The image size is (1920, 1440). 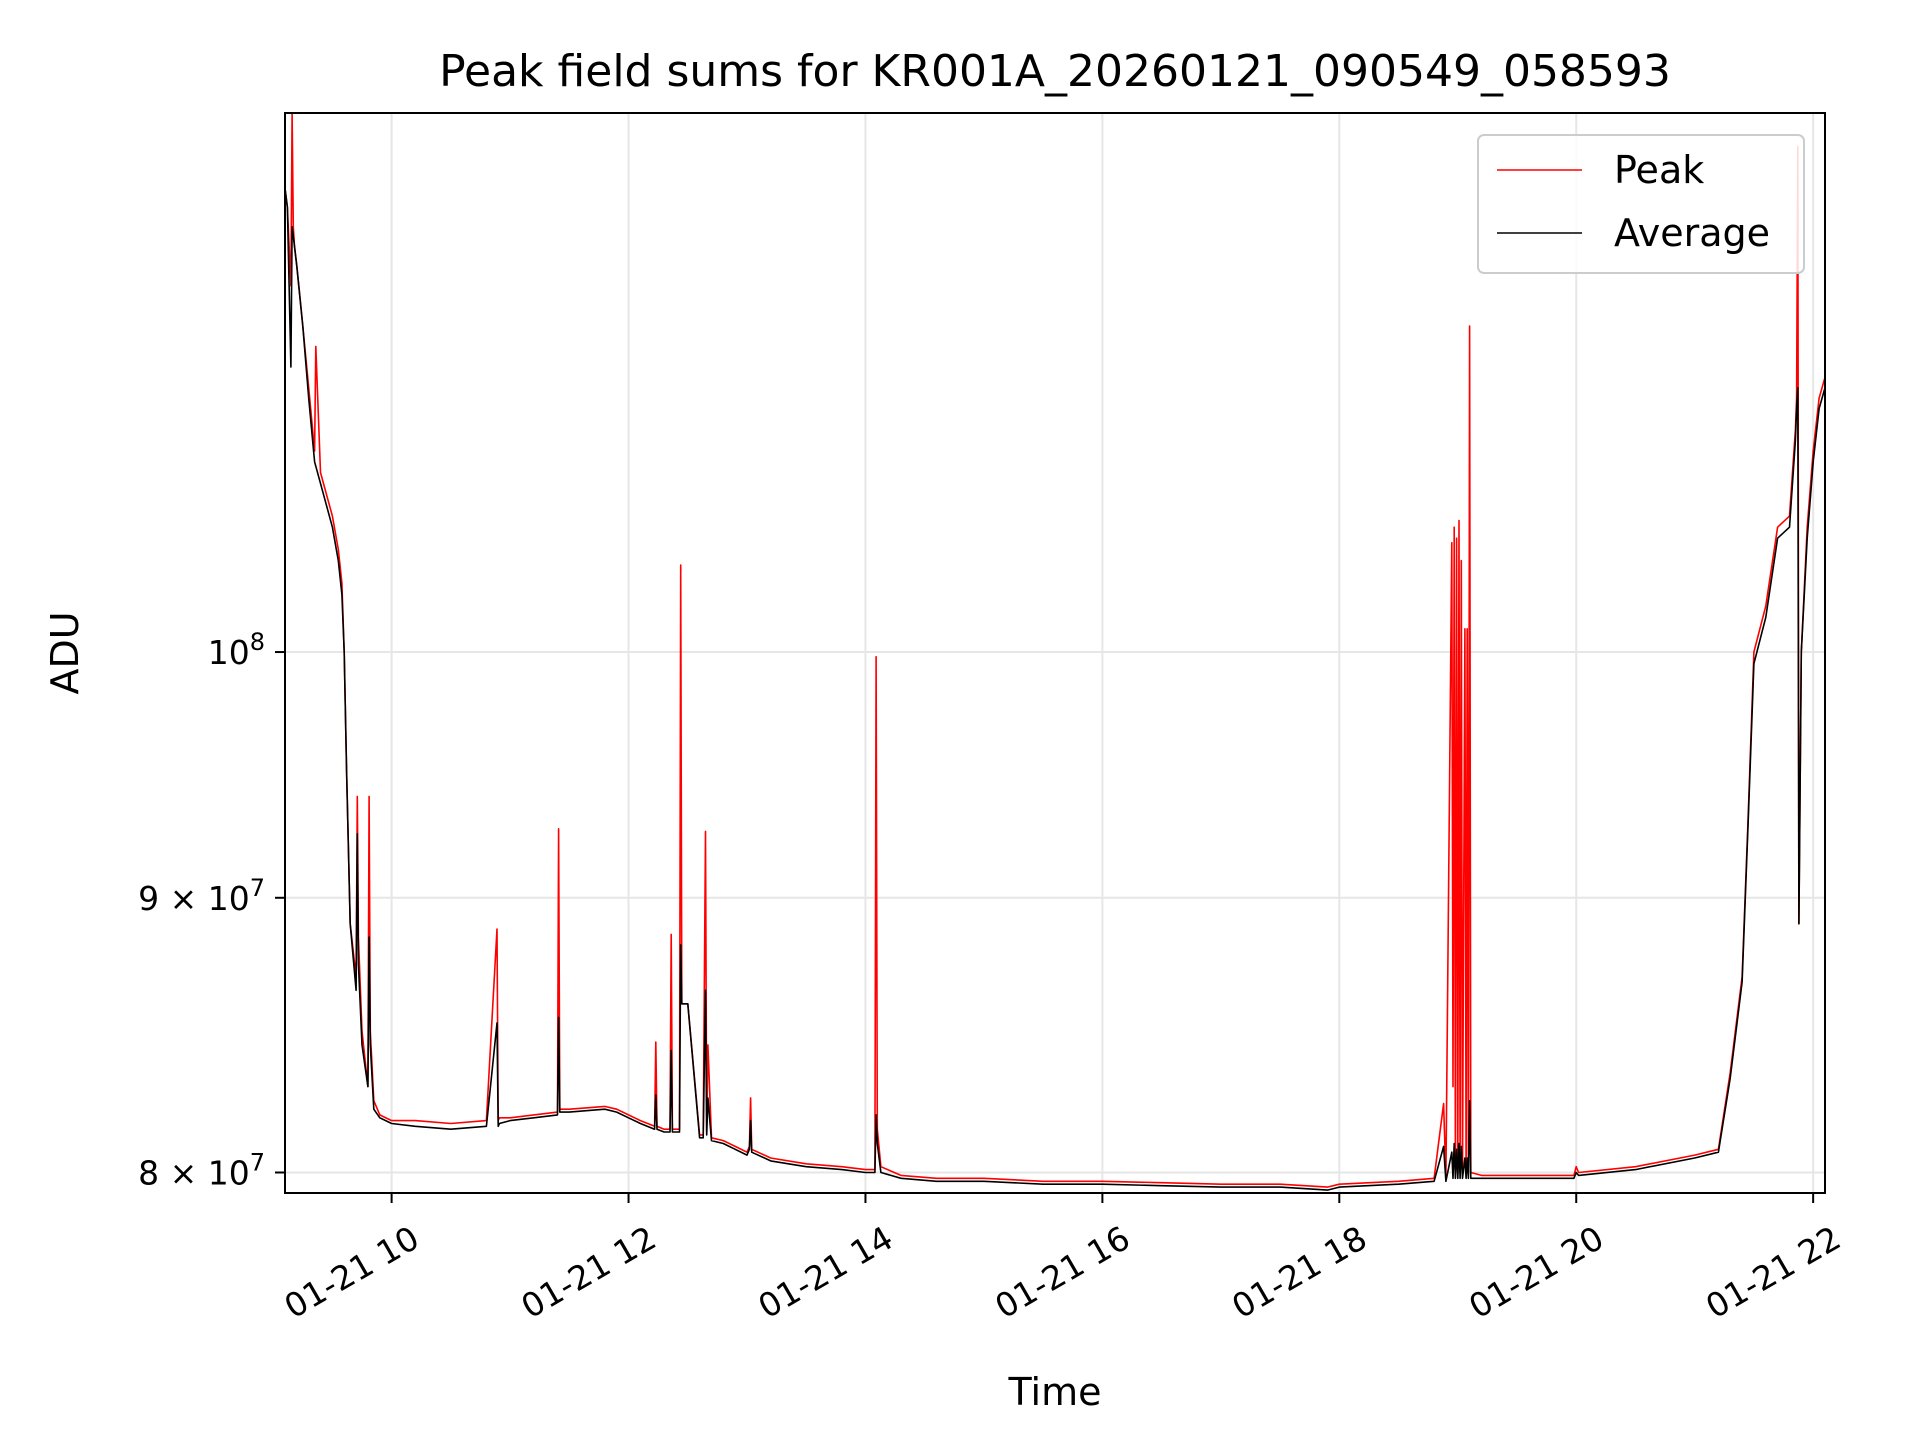 I want to click on y-tick-label: 9 × 107, so click(x=201, y=896).